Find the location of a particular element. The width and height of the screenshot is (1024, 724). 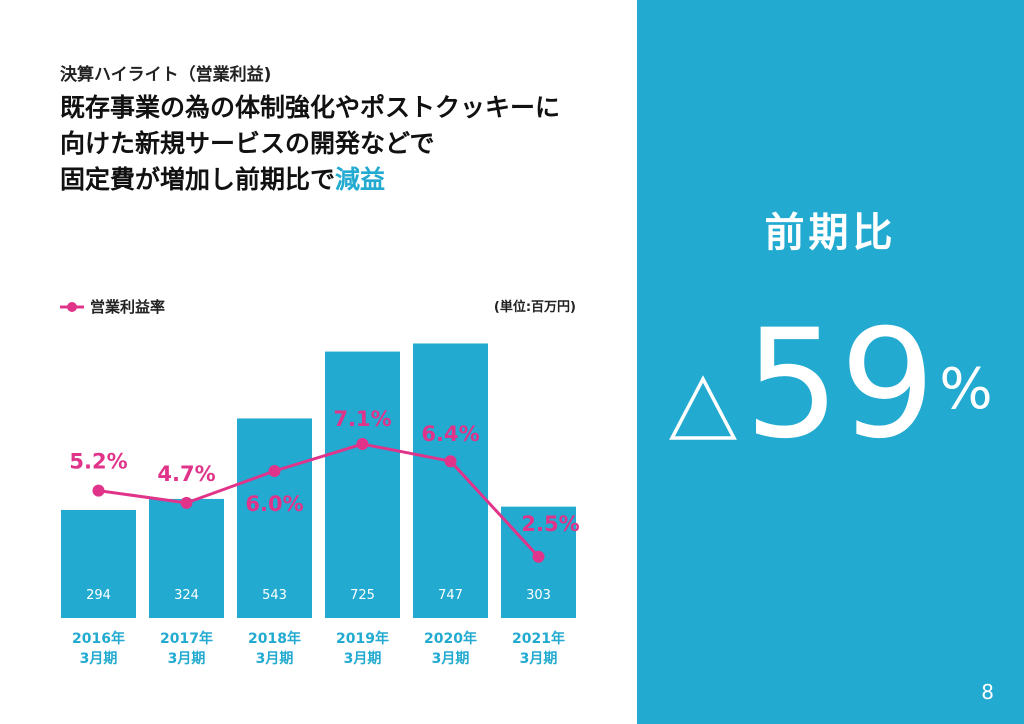

panel-big-figure: 59 % is located at coordinates (830, 385).